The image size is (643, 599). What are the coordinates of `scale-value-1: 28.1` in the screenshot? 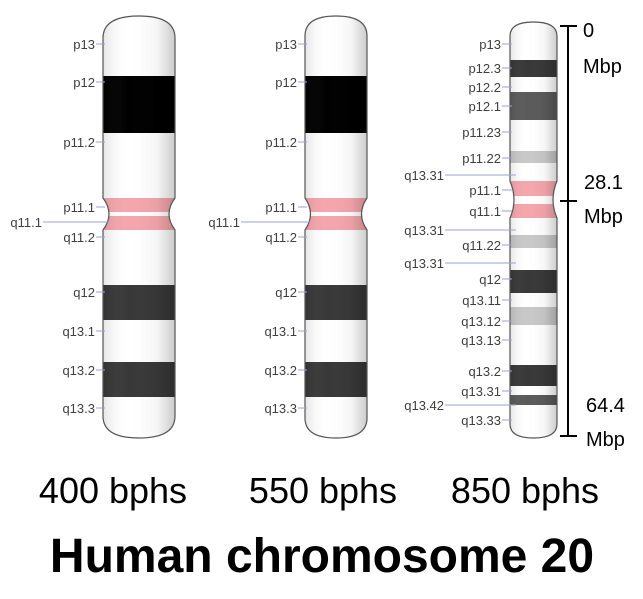 It's located at (603, 183).